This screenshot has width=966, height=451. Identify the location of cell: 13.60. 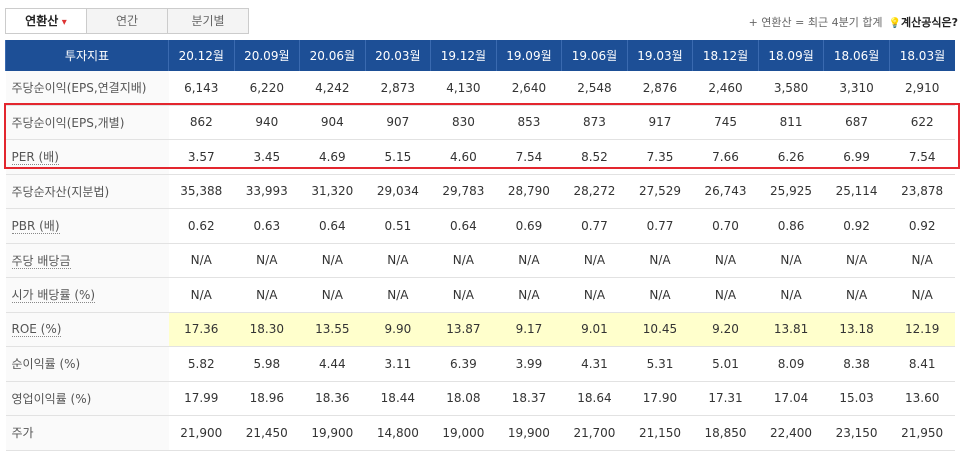
(922, 398).